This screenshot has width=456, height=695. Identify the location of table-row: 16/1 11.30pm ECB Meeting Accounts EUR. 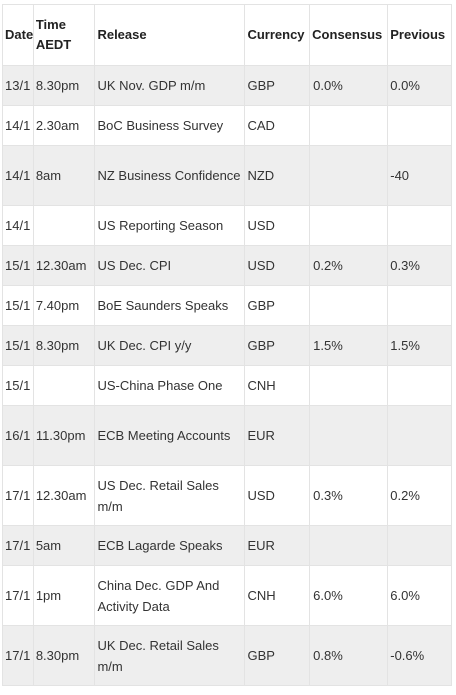
(227, 435).